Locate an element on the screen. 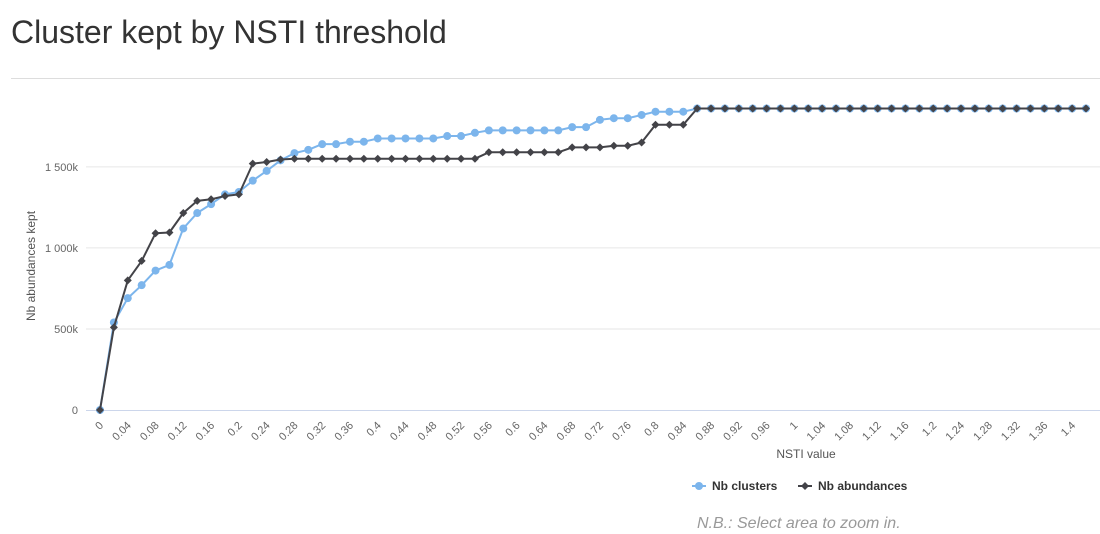 The height and width of the screenshot is (534, 1100). legend-item-nb-clusters: Nb clusters is located at coordinates (735, 486).